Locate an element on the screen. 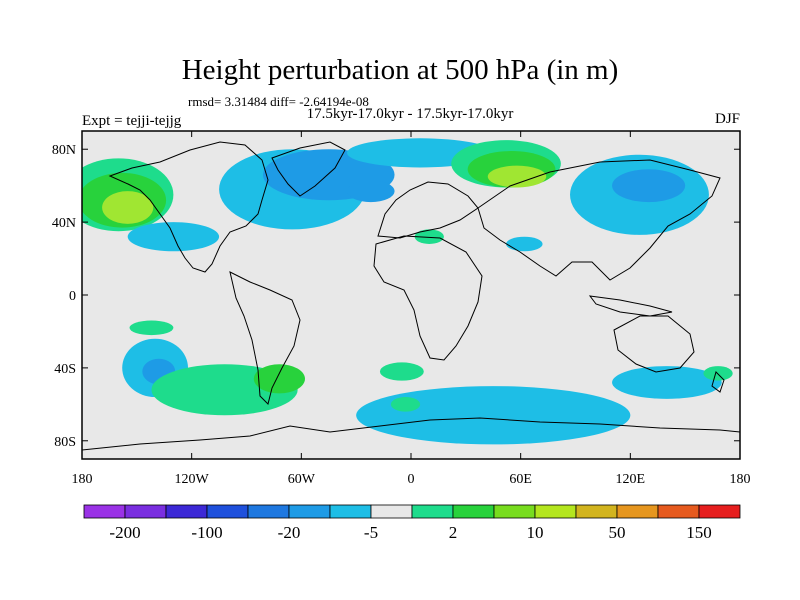 The image size is (800, 600). y-tick-label: 0 is located at coordinates (72, 296).